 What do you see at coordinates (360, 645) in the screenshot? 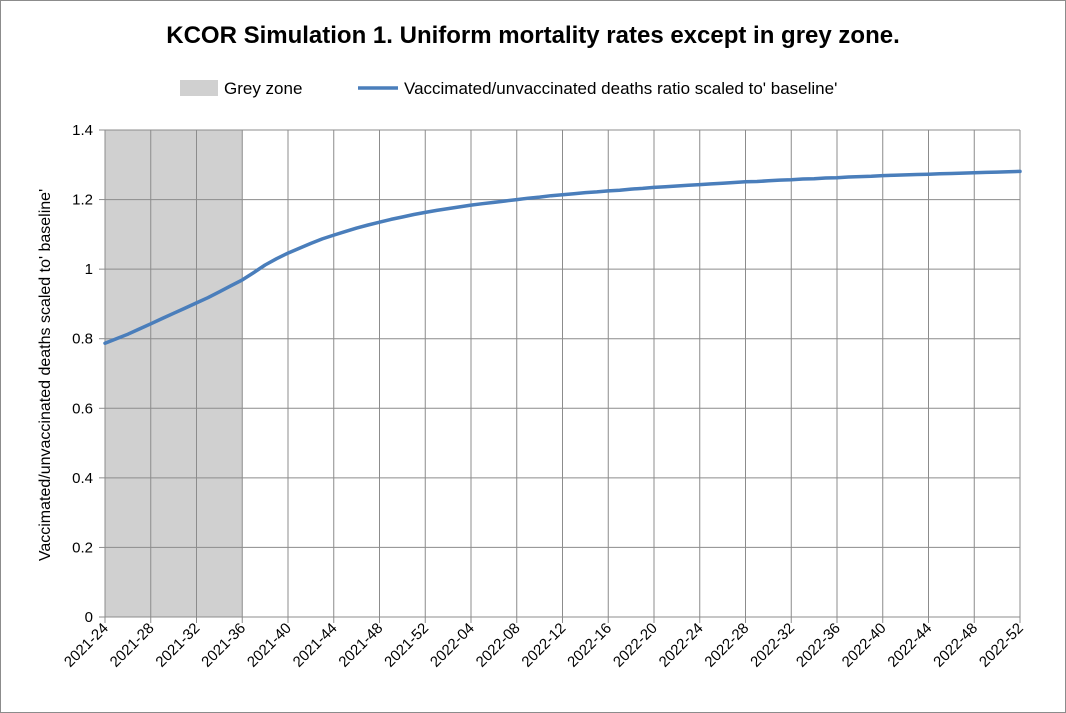
I see `x-tick-label: 2021-48` at bounding box center [360, 645].